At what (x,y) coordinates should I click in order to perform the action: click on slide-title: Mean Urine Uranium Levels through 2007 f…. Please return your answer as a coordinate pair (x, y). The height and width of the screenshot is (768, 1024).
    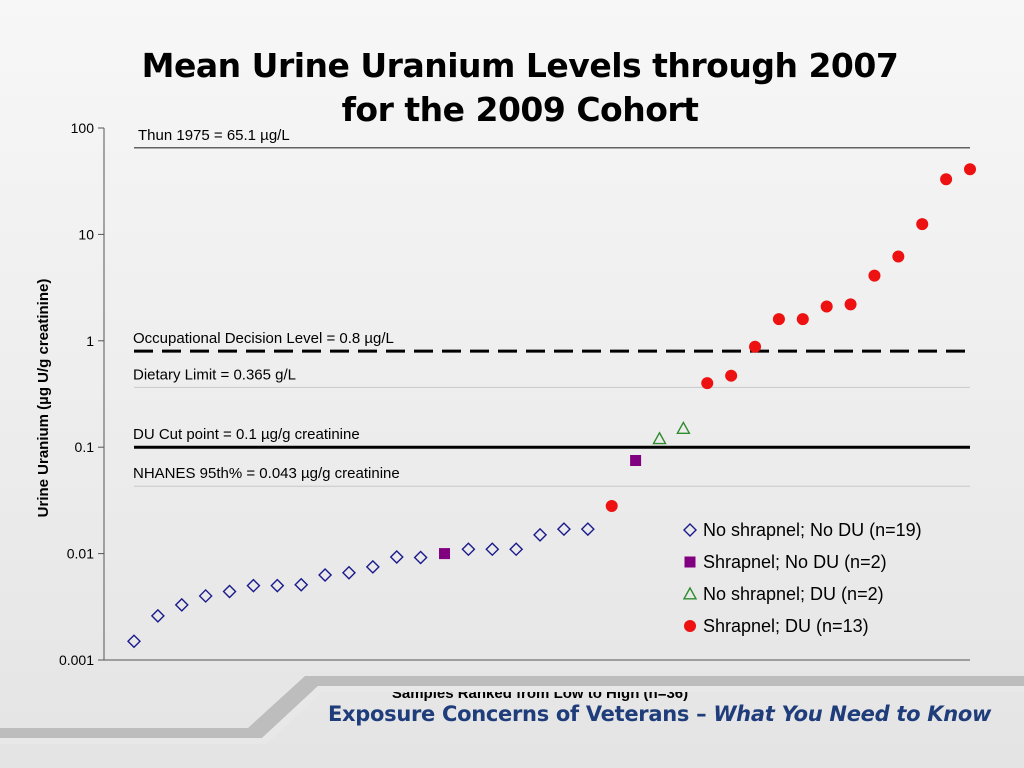
    Looking at the image, I should click on (512, 88).